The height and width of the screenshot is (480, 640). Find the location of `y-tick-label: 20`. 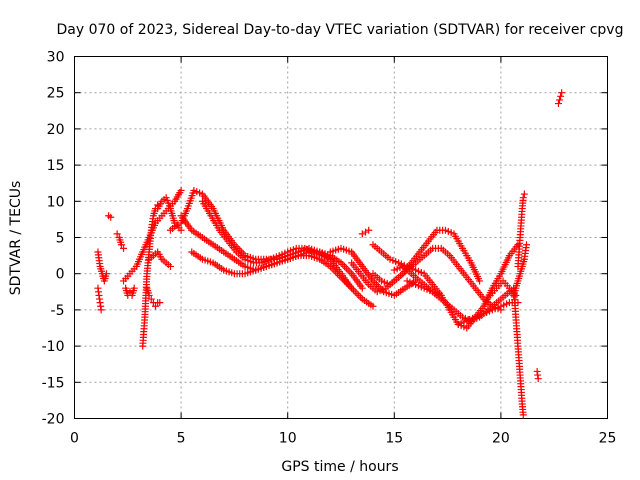

y-tick-label: 20 is located at coordinates (56, 130).